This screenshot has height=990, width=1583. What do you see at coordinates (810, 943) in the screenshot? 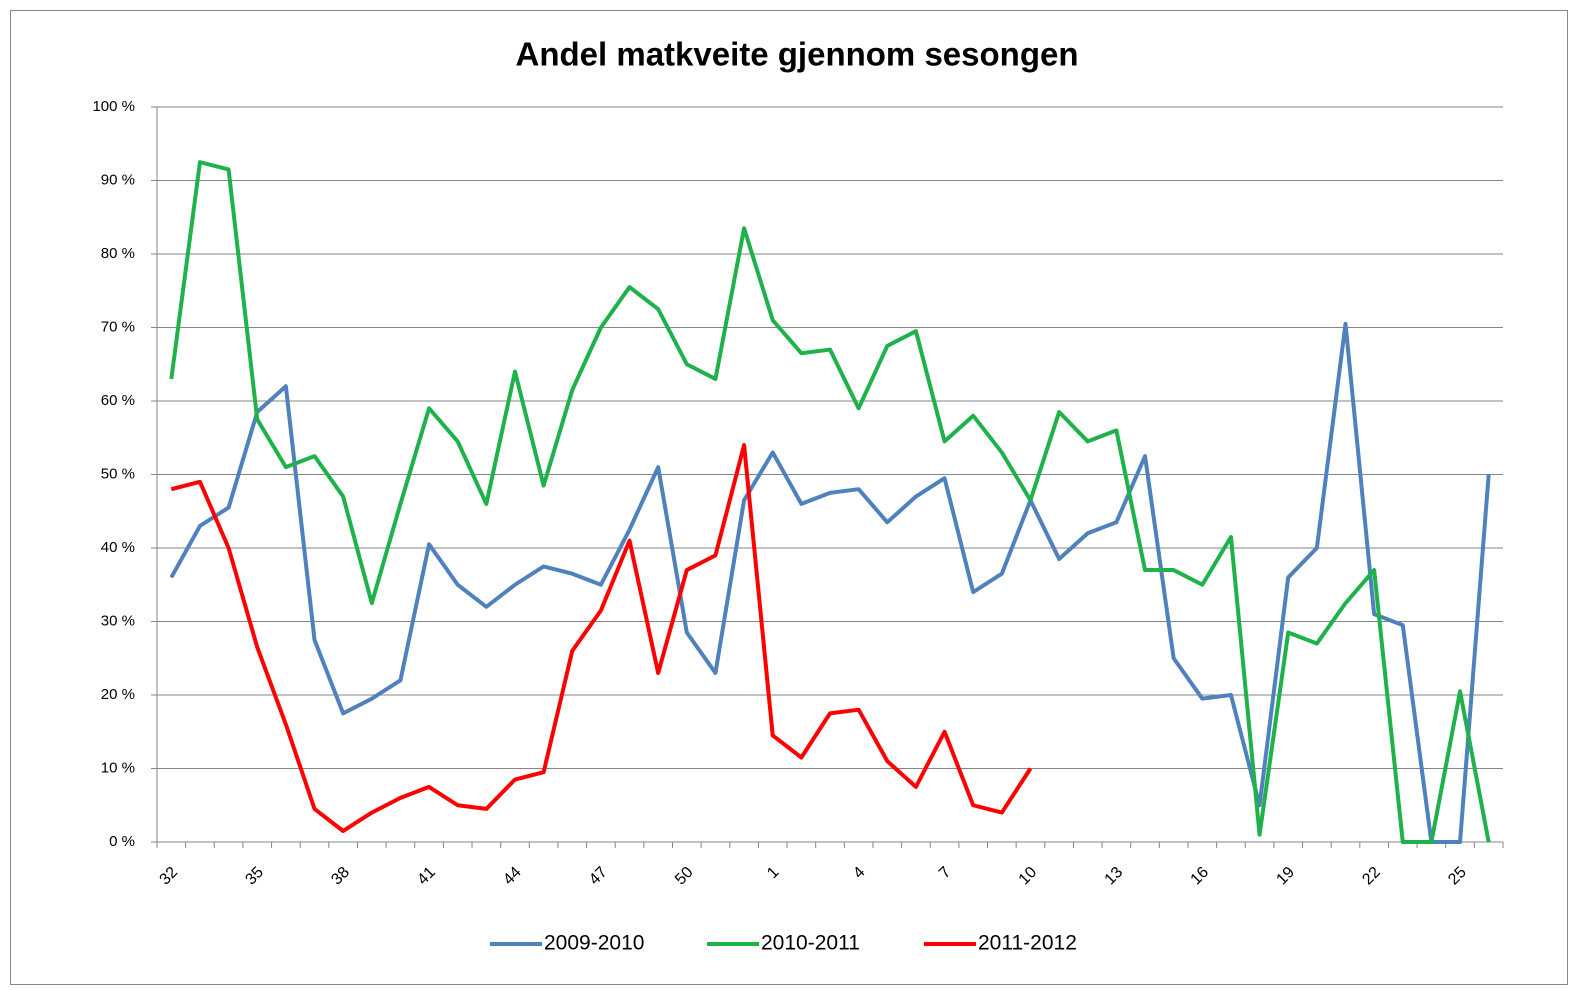
I see `legend-label: 2010-2011` at bounding box center [810, 943].